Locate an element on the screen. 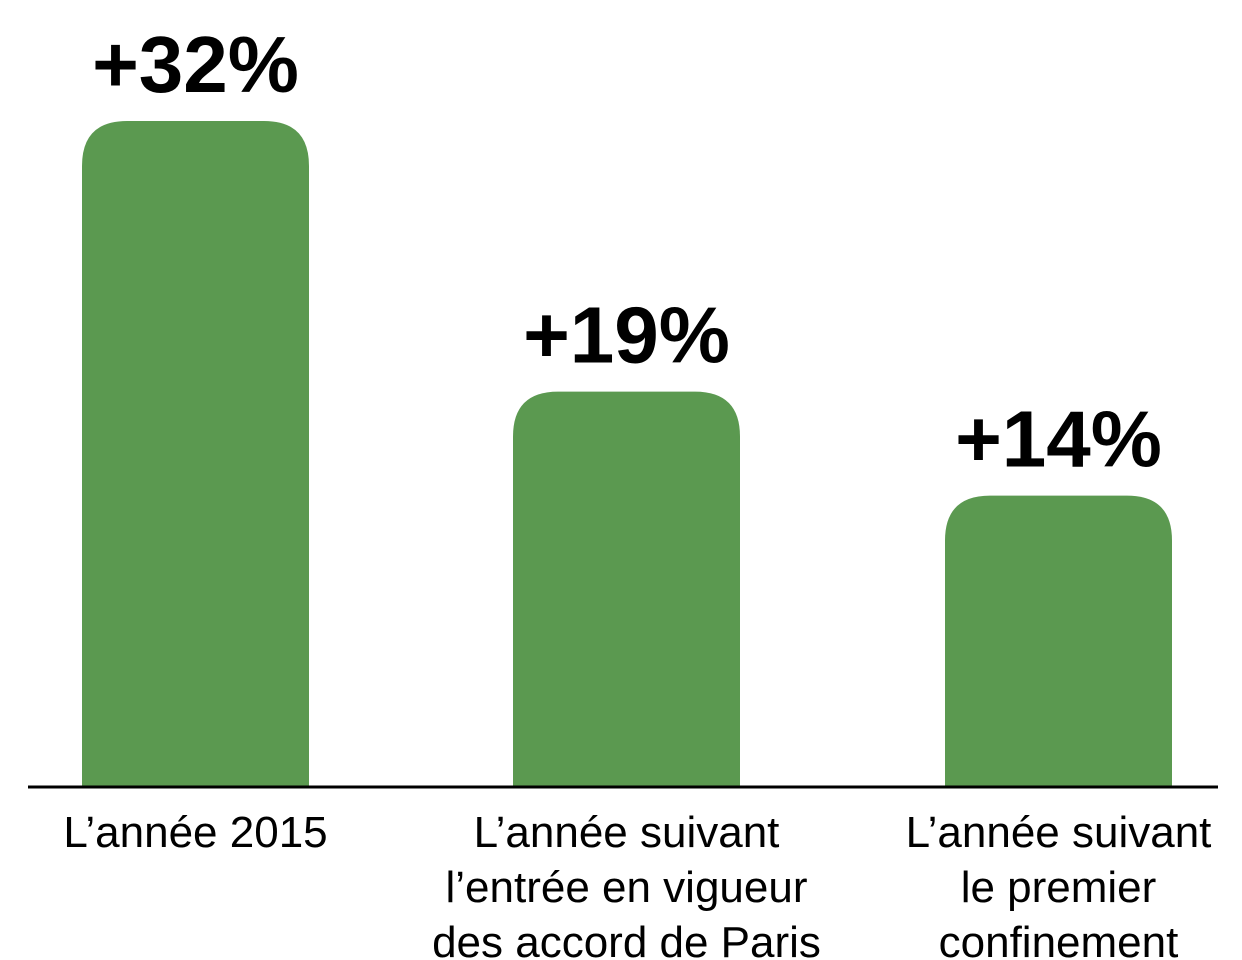 The width and height of the screenshot is (1242, 960). x-tick-label: L’année 2015 is located at coordinates (195, 832).